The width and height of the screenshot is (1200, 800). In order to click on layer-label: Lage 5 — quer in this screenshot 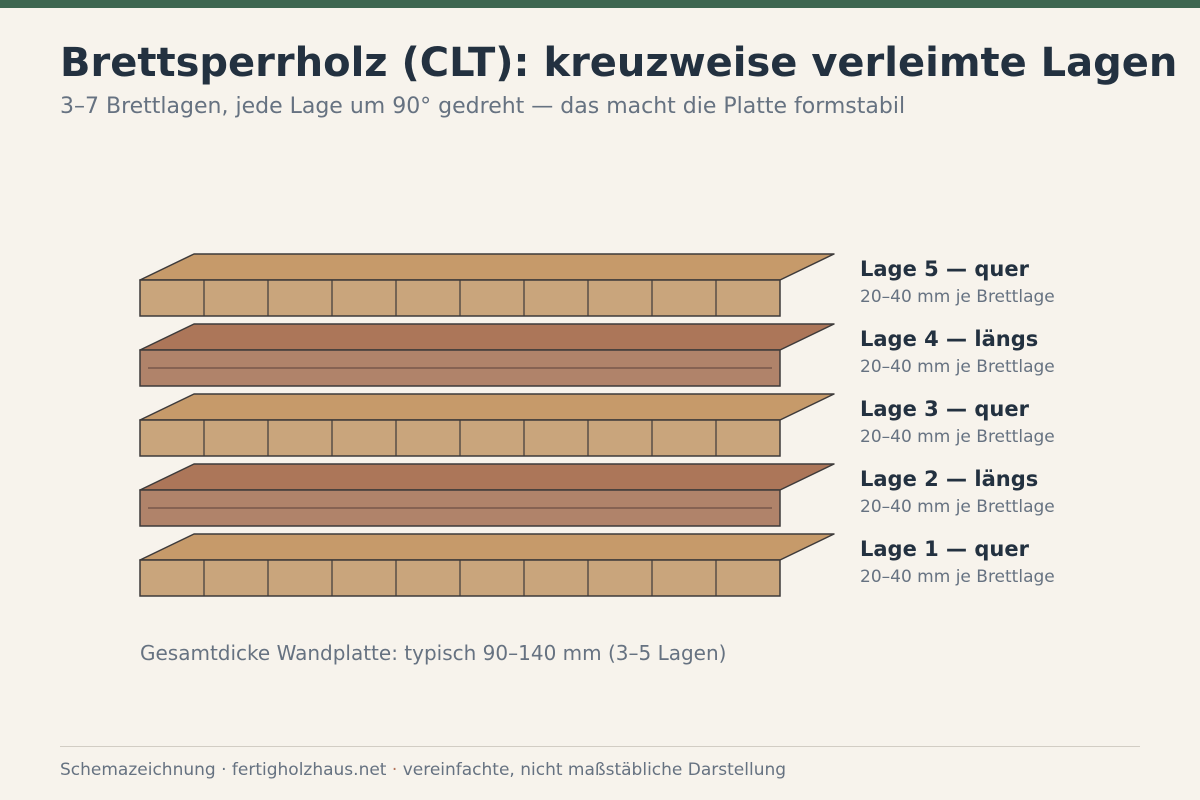, I will do `click(945, 269)`.